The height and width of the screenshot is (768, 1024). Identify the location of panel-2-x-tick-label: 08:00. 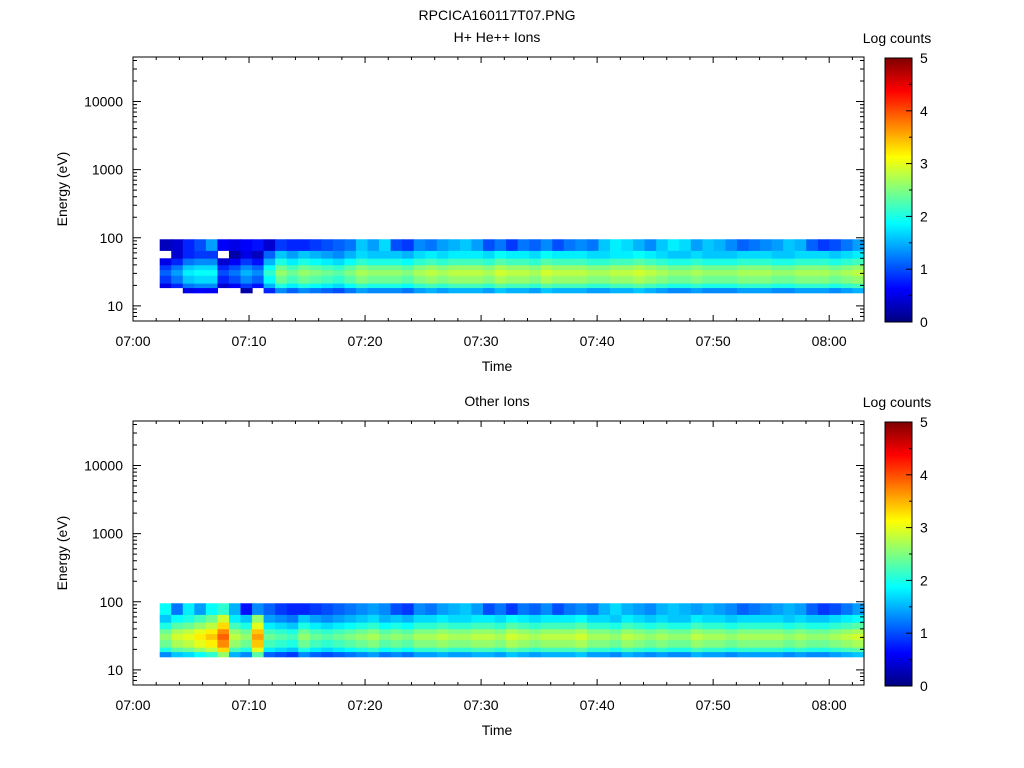
(829, 705).